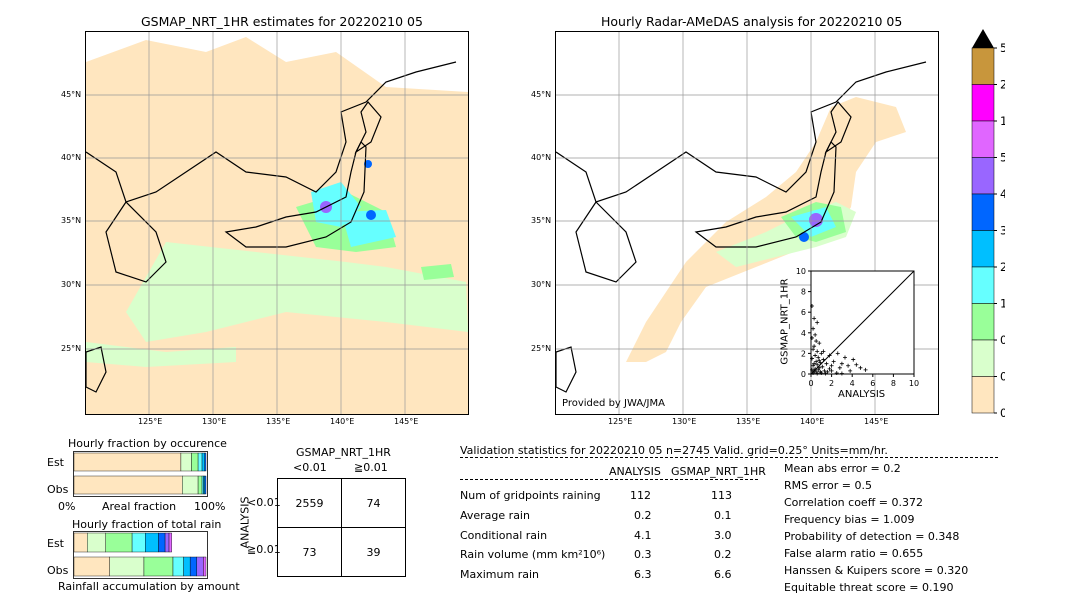 This screenshot has width=1080, height=612. What do you see at coordinates (1002, 85) in the screenshot?
I see `colorbar-label: 25` at bounding box center [1002, 85].